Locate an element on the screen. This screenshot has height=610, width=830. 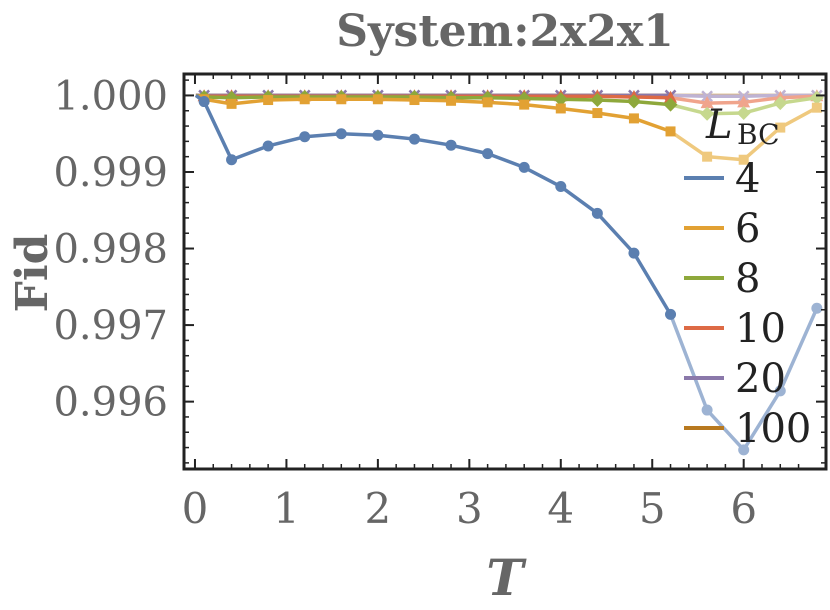
x-axis-label: T is located at coordinates (506, 577).